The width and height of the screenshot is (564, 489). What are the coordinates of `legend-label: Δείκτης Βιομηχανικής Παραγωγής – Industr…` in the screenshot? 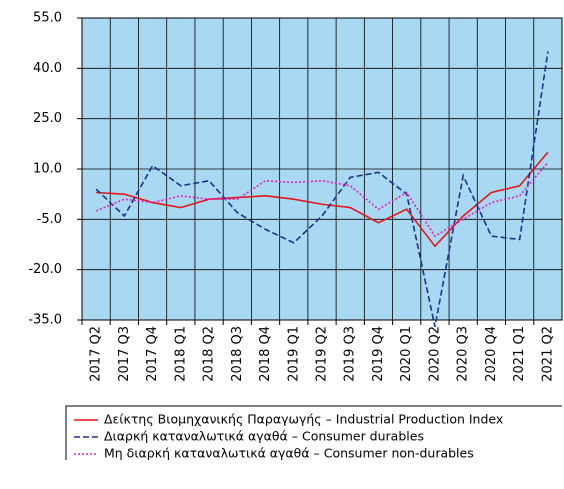 It's located at (303, 419).